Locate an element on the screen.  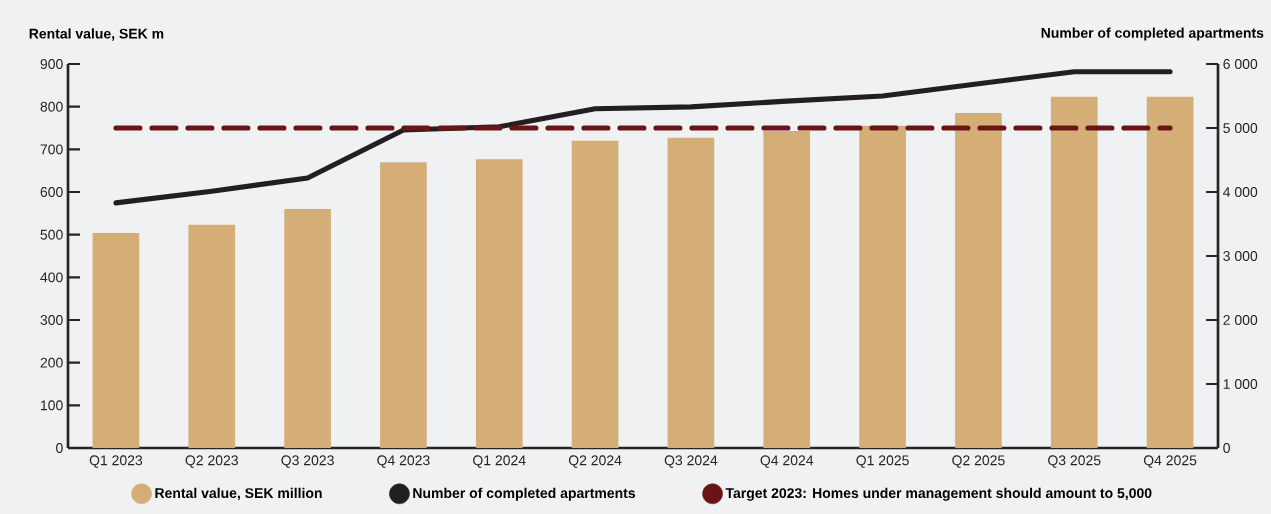
x-tick-label: Q2 2024 is located at coordinates (595, 461).